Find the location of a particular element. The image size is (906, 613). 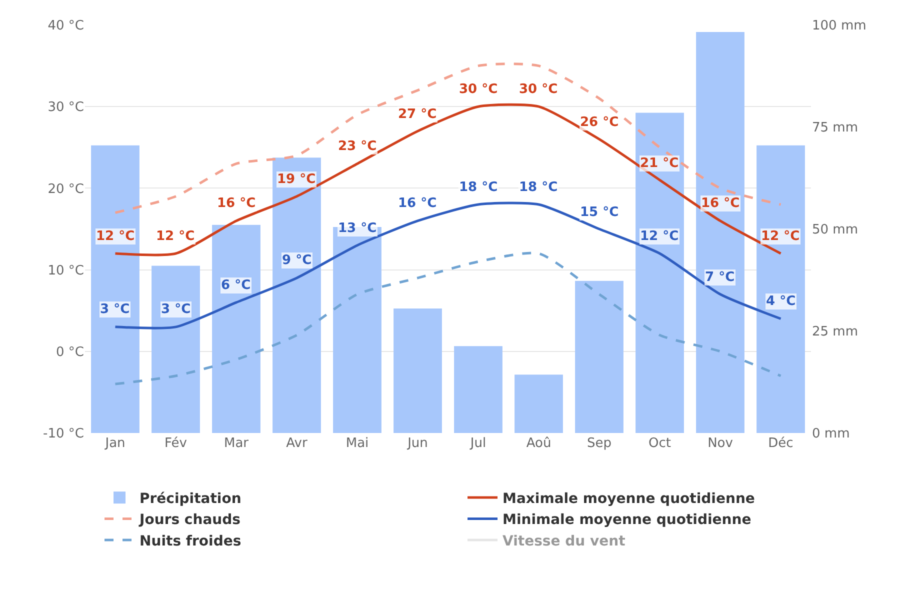

y-tick-label: 20 °C is located at coordinates (66, 189).